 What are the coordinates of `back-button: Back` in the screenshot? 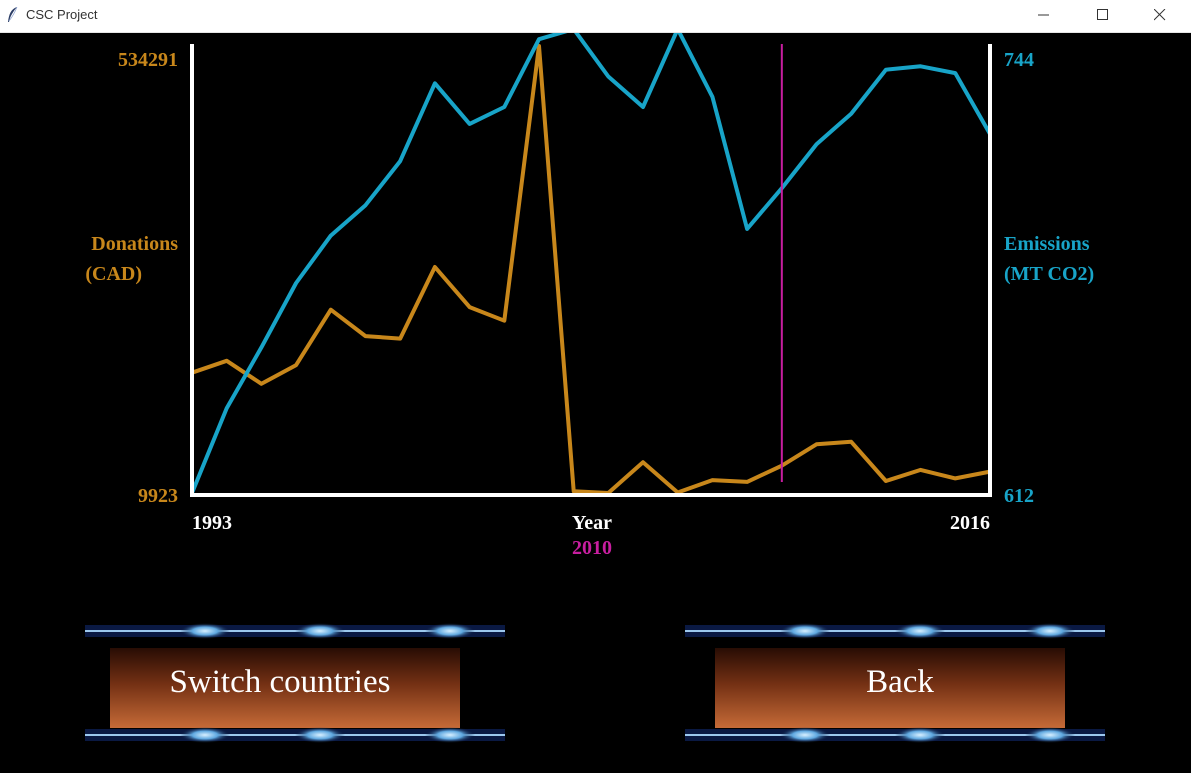 It's located at (900, 683).